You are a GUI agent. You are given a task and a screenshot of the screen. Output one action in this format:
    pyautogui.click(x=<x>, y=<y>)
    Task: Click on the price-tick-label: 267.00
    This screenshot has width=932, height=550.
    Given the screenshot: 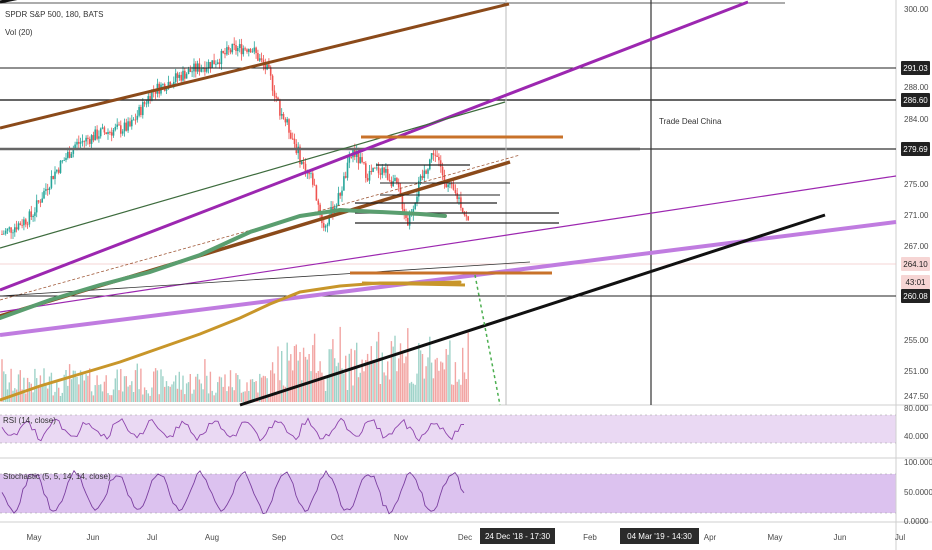 What is the action you would take?
    pyautogui.click(x=916, y=246)
    